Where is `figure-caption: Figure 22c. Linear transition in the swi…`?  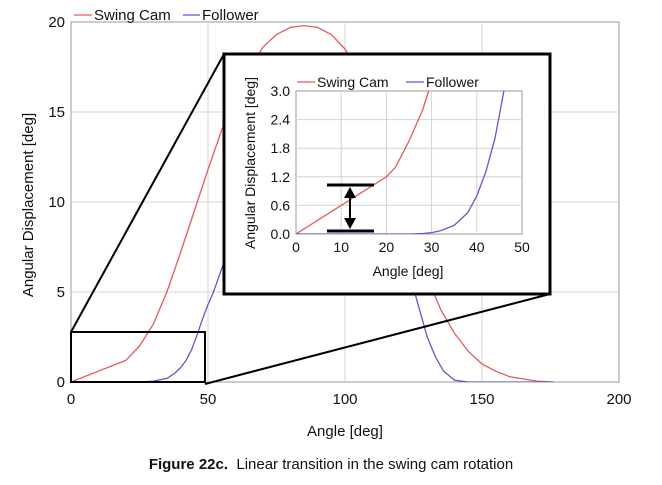 figure-caption: Figure 22c. Linear transition in the swi… is located at coordinates (331, 464).